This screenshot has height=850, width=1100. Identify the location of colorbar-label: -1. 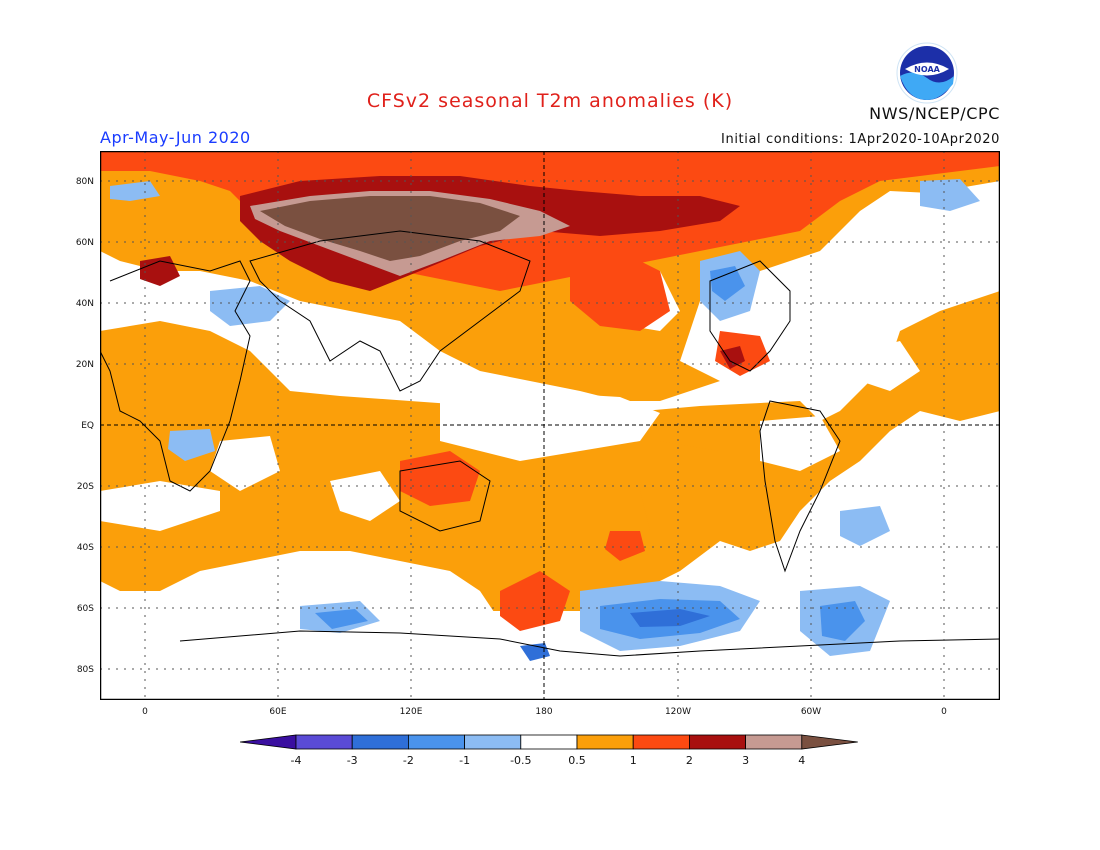
(464, 760).